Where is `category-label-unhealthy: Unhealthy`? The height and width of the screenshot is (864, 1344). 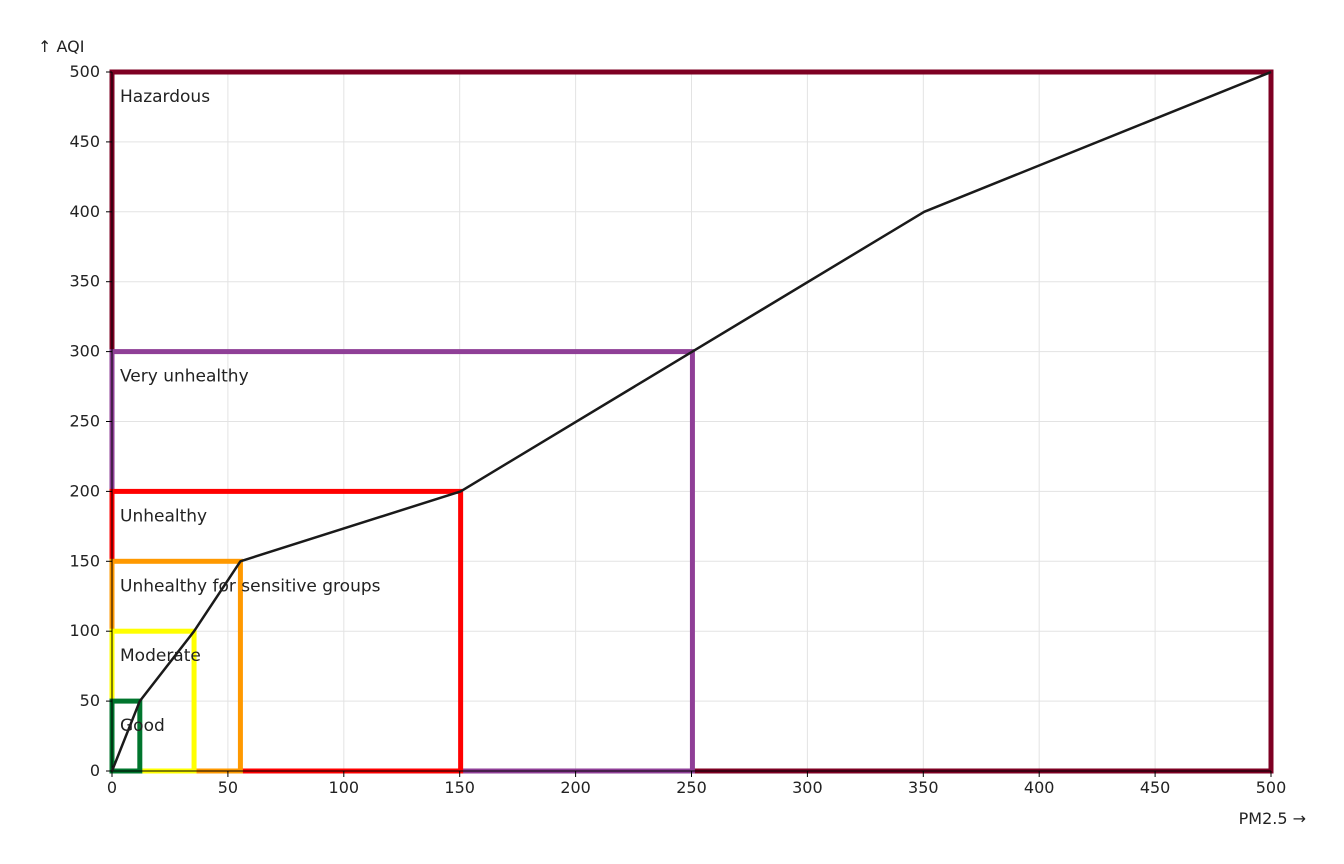 category-label-unhealthy: Unhealthy is located at coordinates (163, 516).